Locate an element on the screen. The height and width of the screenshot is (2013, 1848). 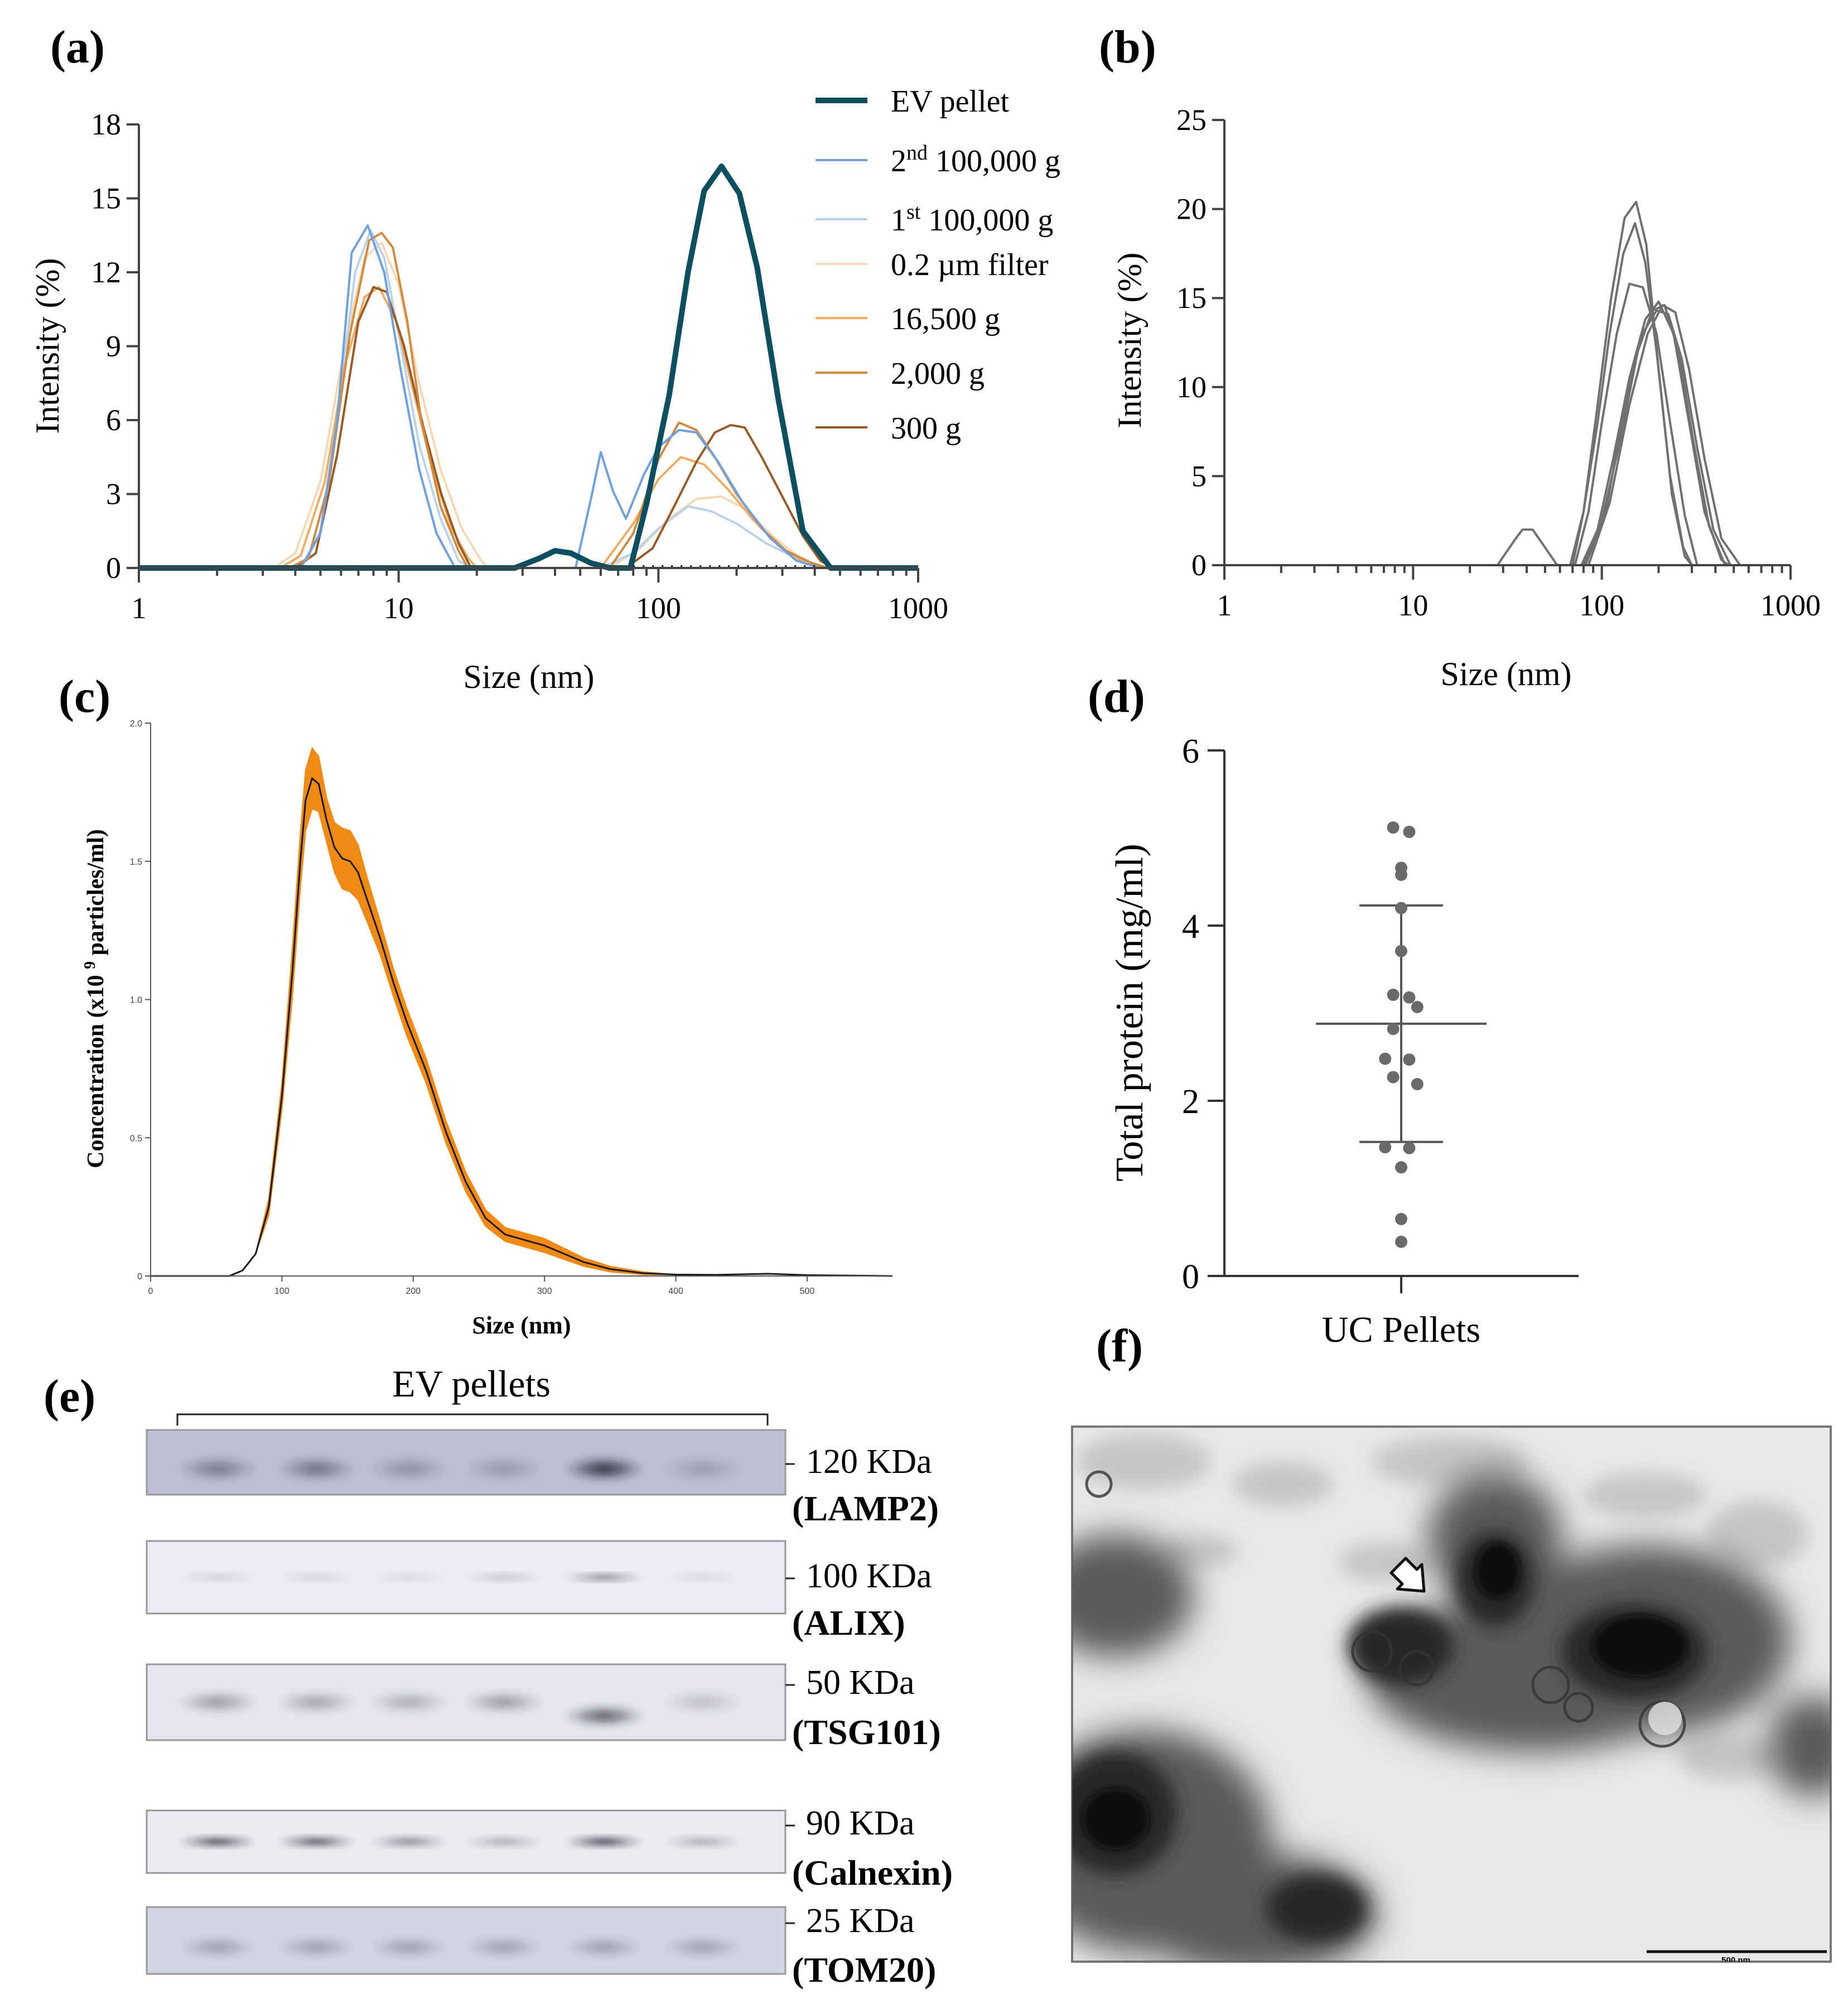
chart-c-y-tick-label: 0 is located at coordinates (139, 1277).